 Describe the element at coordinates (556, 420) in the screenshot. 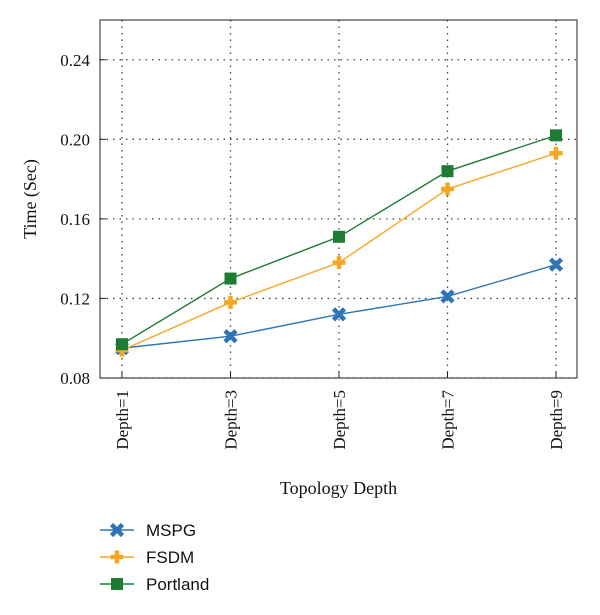

I see `x-tick-label: Depth=9` at that location.